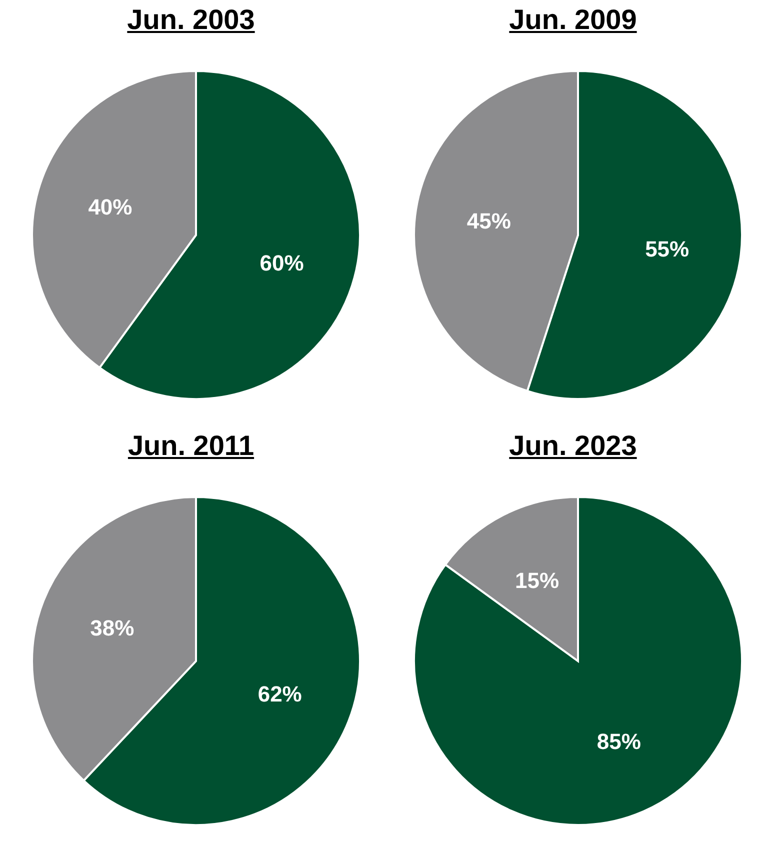 The height and width of the screenshot is (852, 764). What do you see at coordinates (573, 446) in the screenshot?
I see `chart-title: Jun. 2023` at bounding box center [573, 446].